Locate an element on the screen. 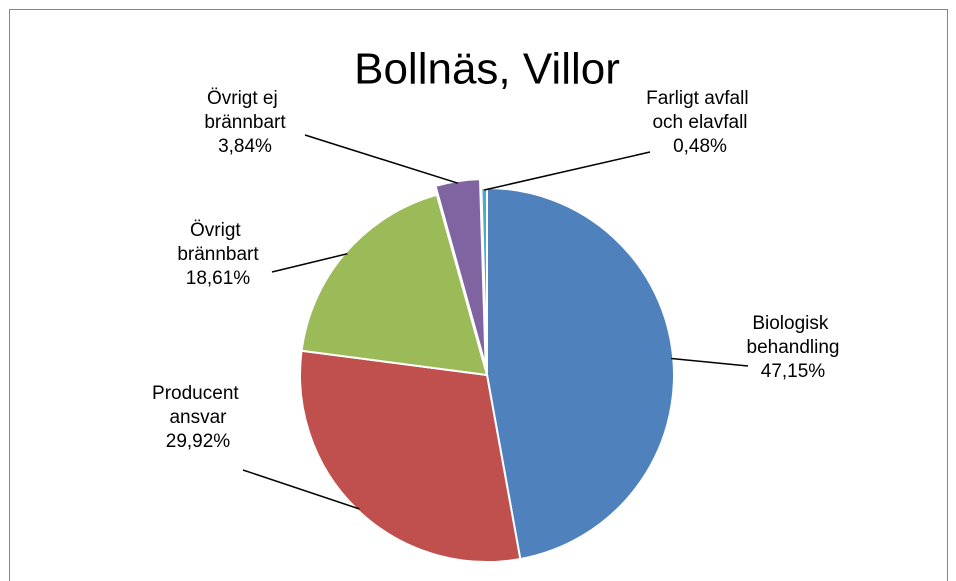 The width and height of the screenshot is (956, 581). chart-title: Bollnäs, Villor is located at coordinates (487, 69).